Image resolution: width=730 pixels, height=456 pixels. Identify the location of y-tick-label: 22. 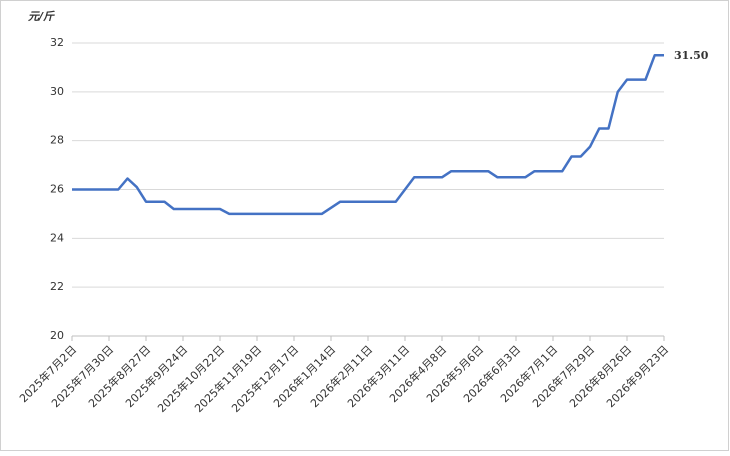
(57, 286).